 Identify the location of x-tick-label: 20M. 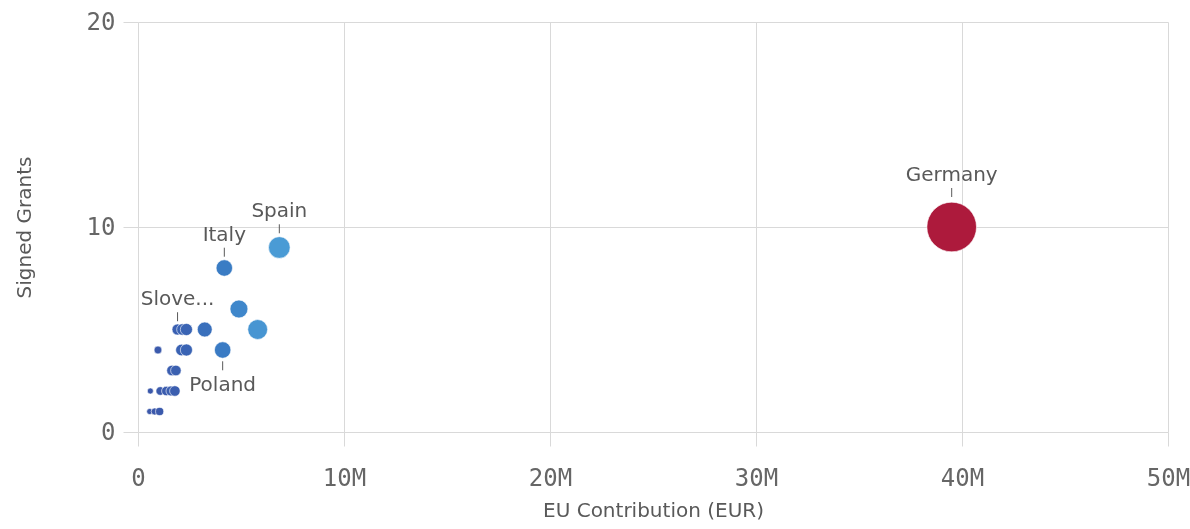
(550, 477).